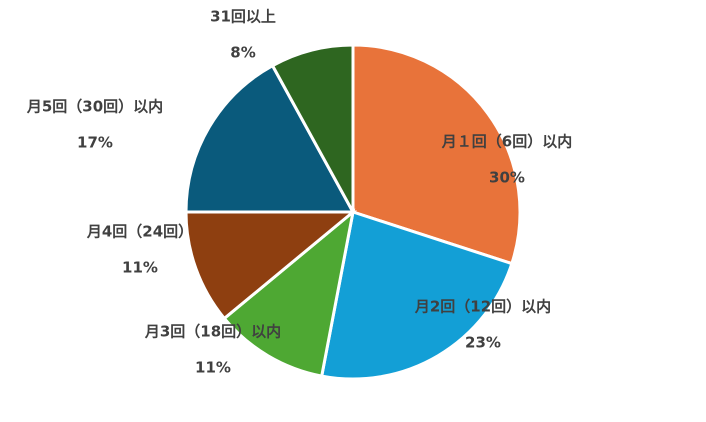 The image size is (706, 422). Describe the element at coordinates (95, 143) in the screenshot. I see `value-label: 17%` at that location.